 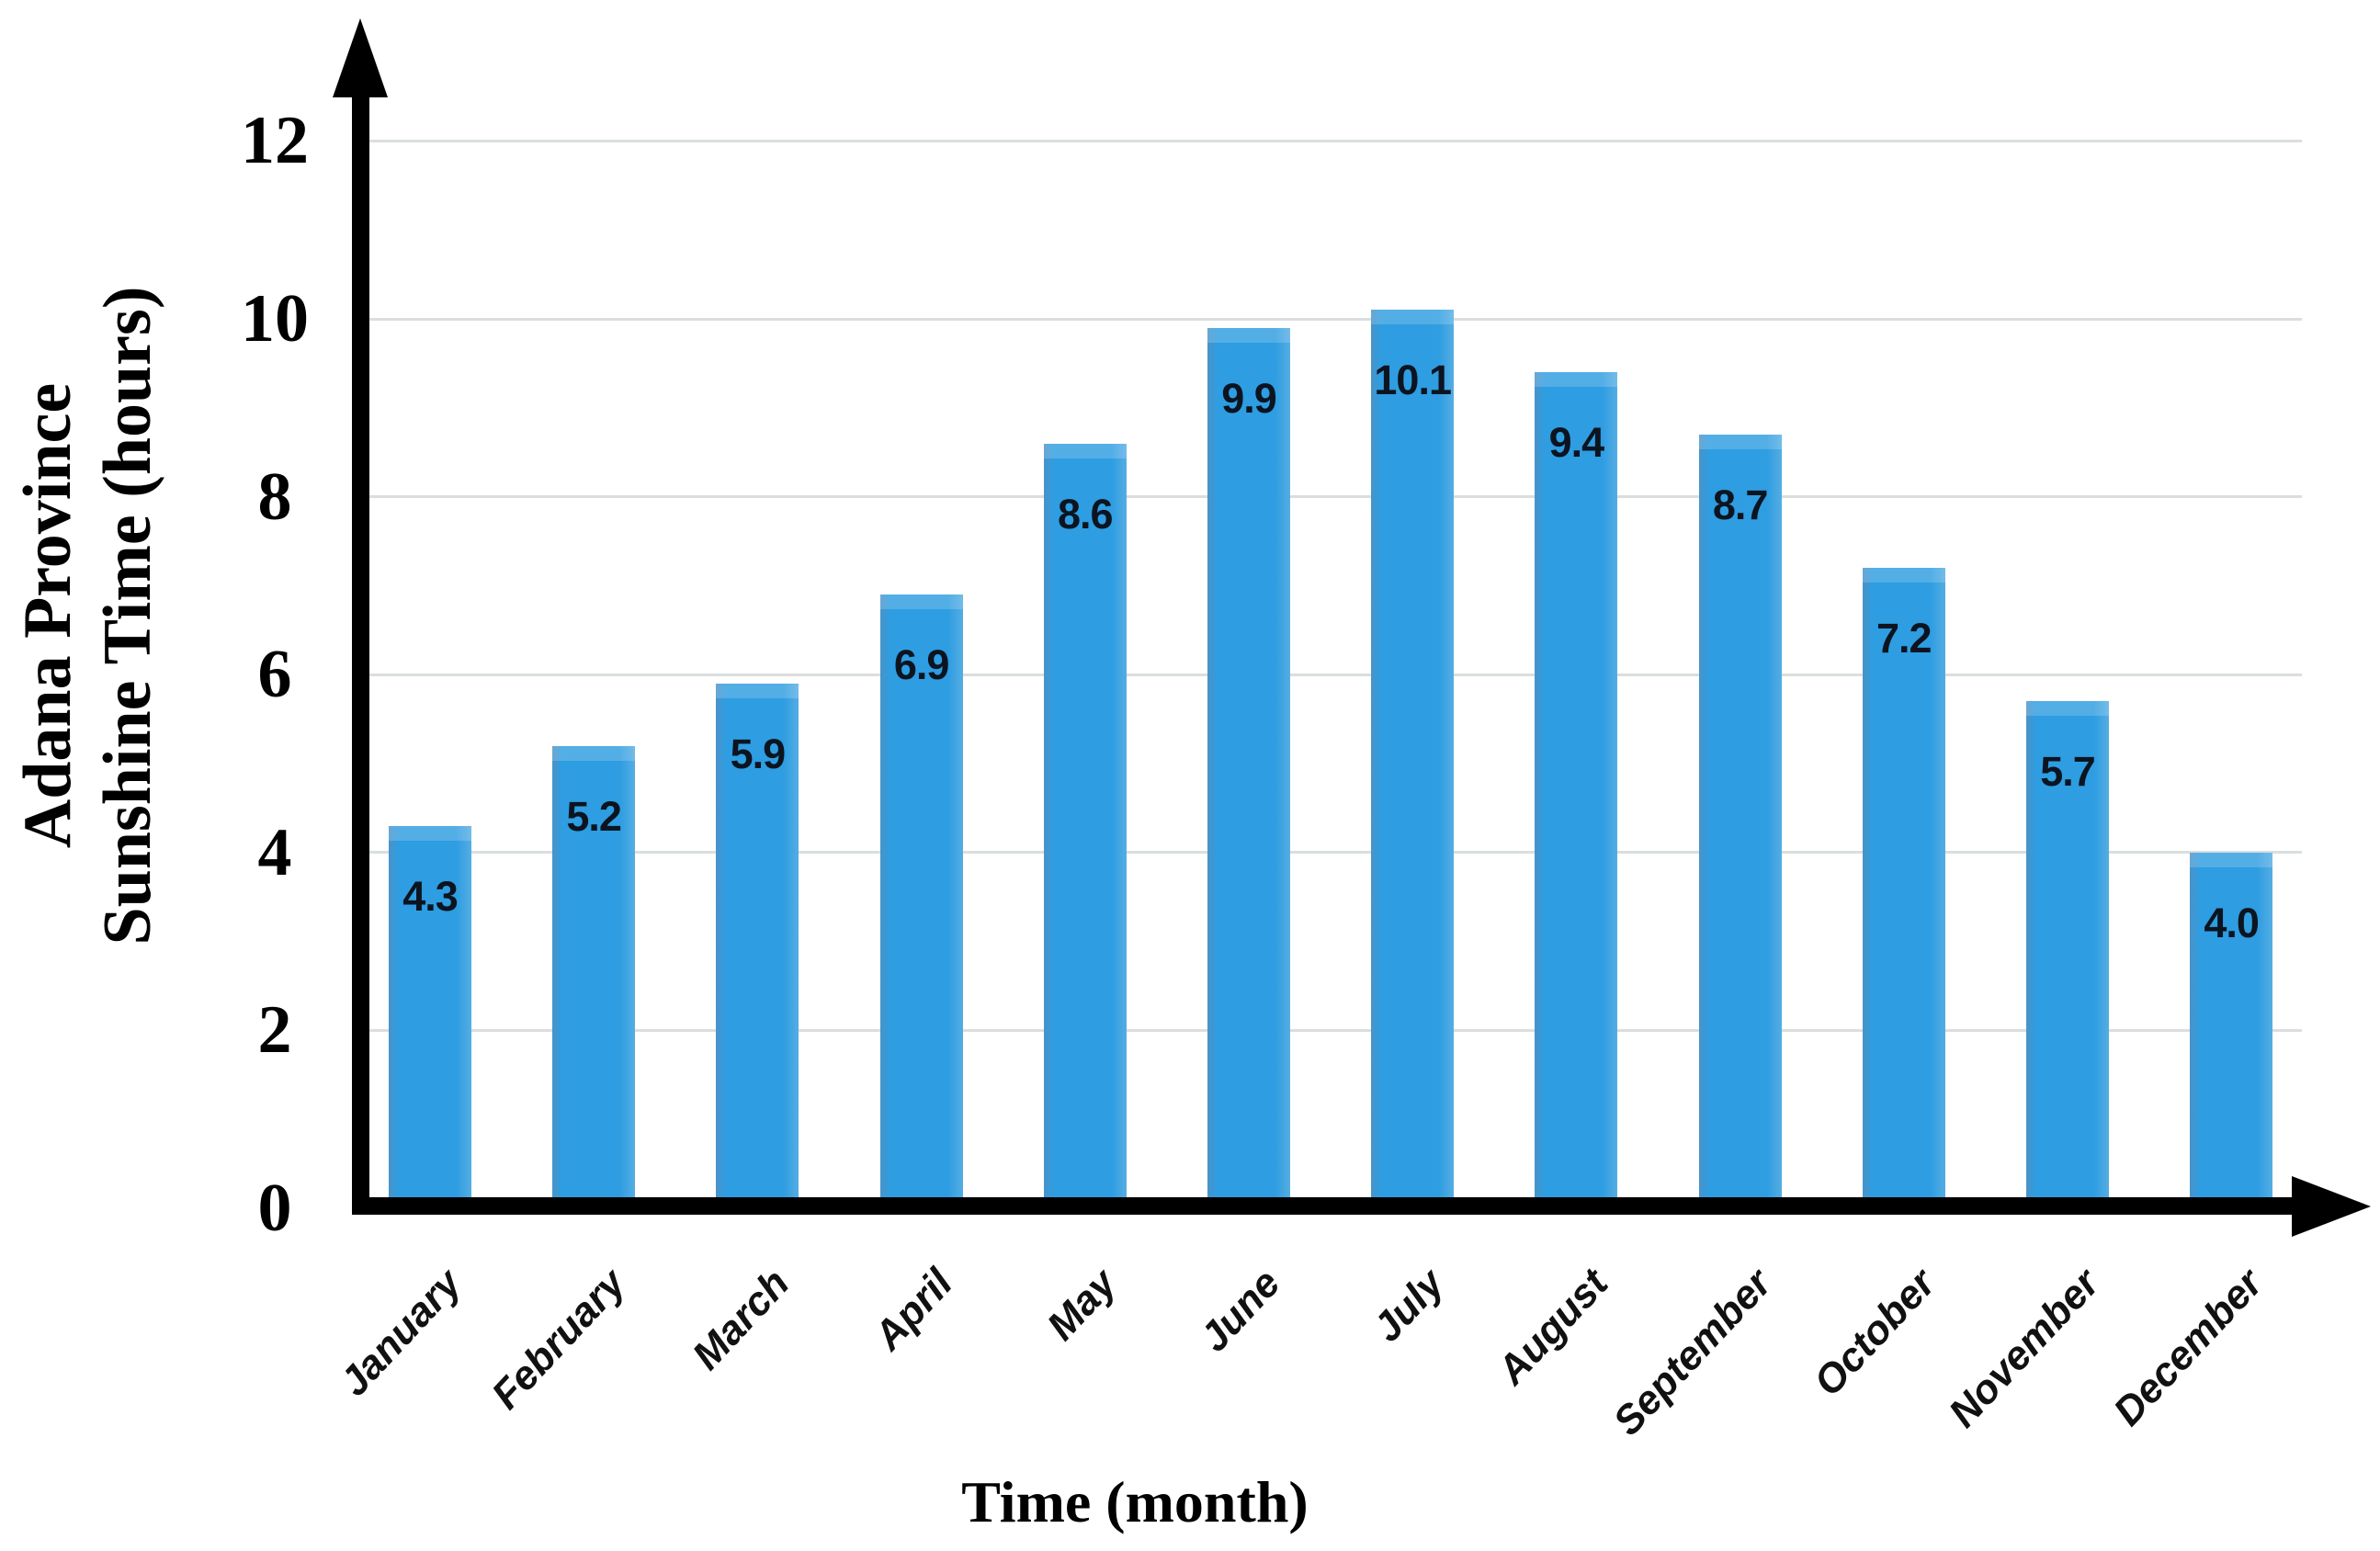 What do you see at coordinates (1086, 514) in the screenshot?
I see `bar-value-may: 8.6` at bounding box center [1086, 514].